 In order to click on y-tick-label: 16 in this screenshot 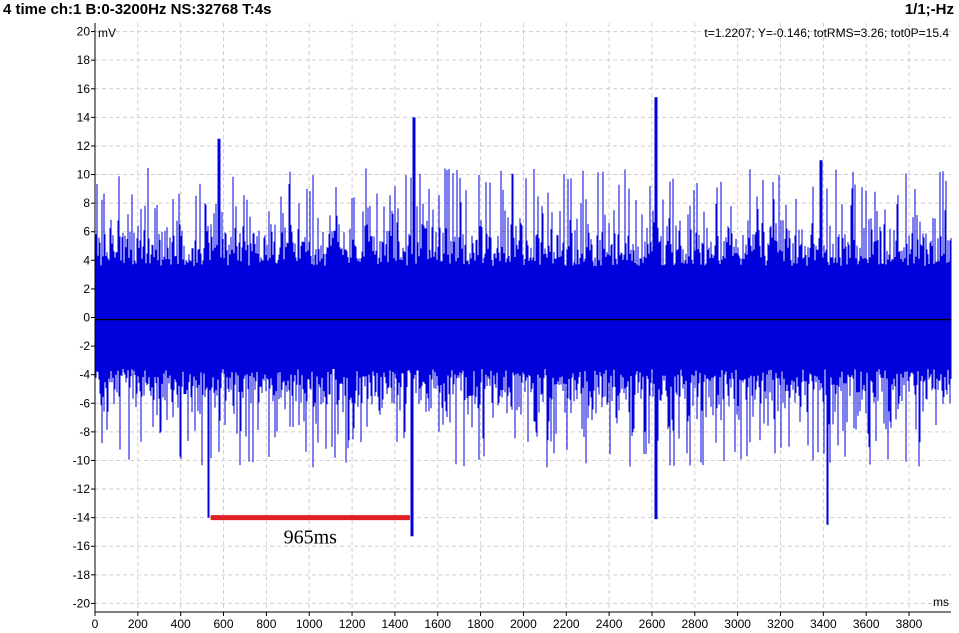, I will do `click(84, 89)`.